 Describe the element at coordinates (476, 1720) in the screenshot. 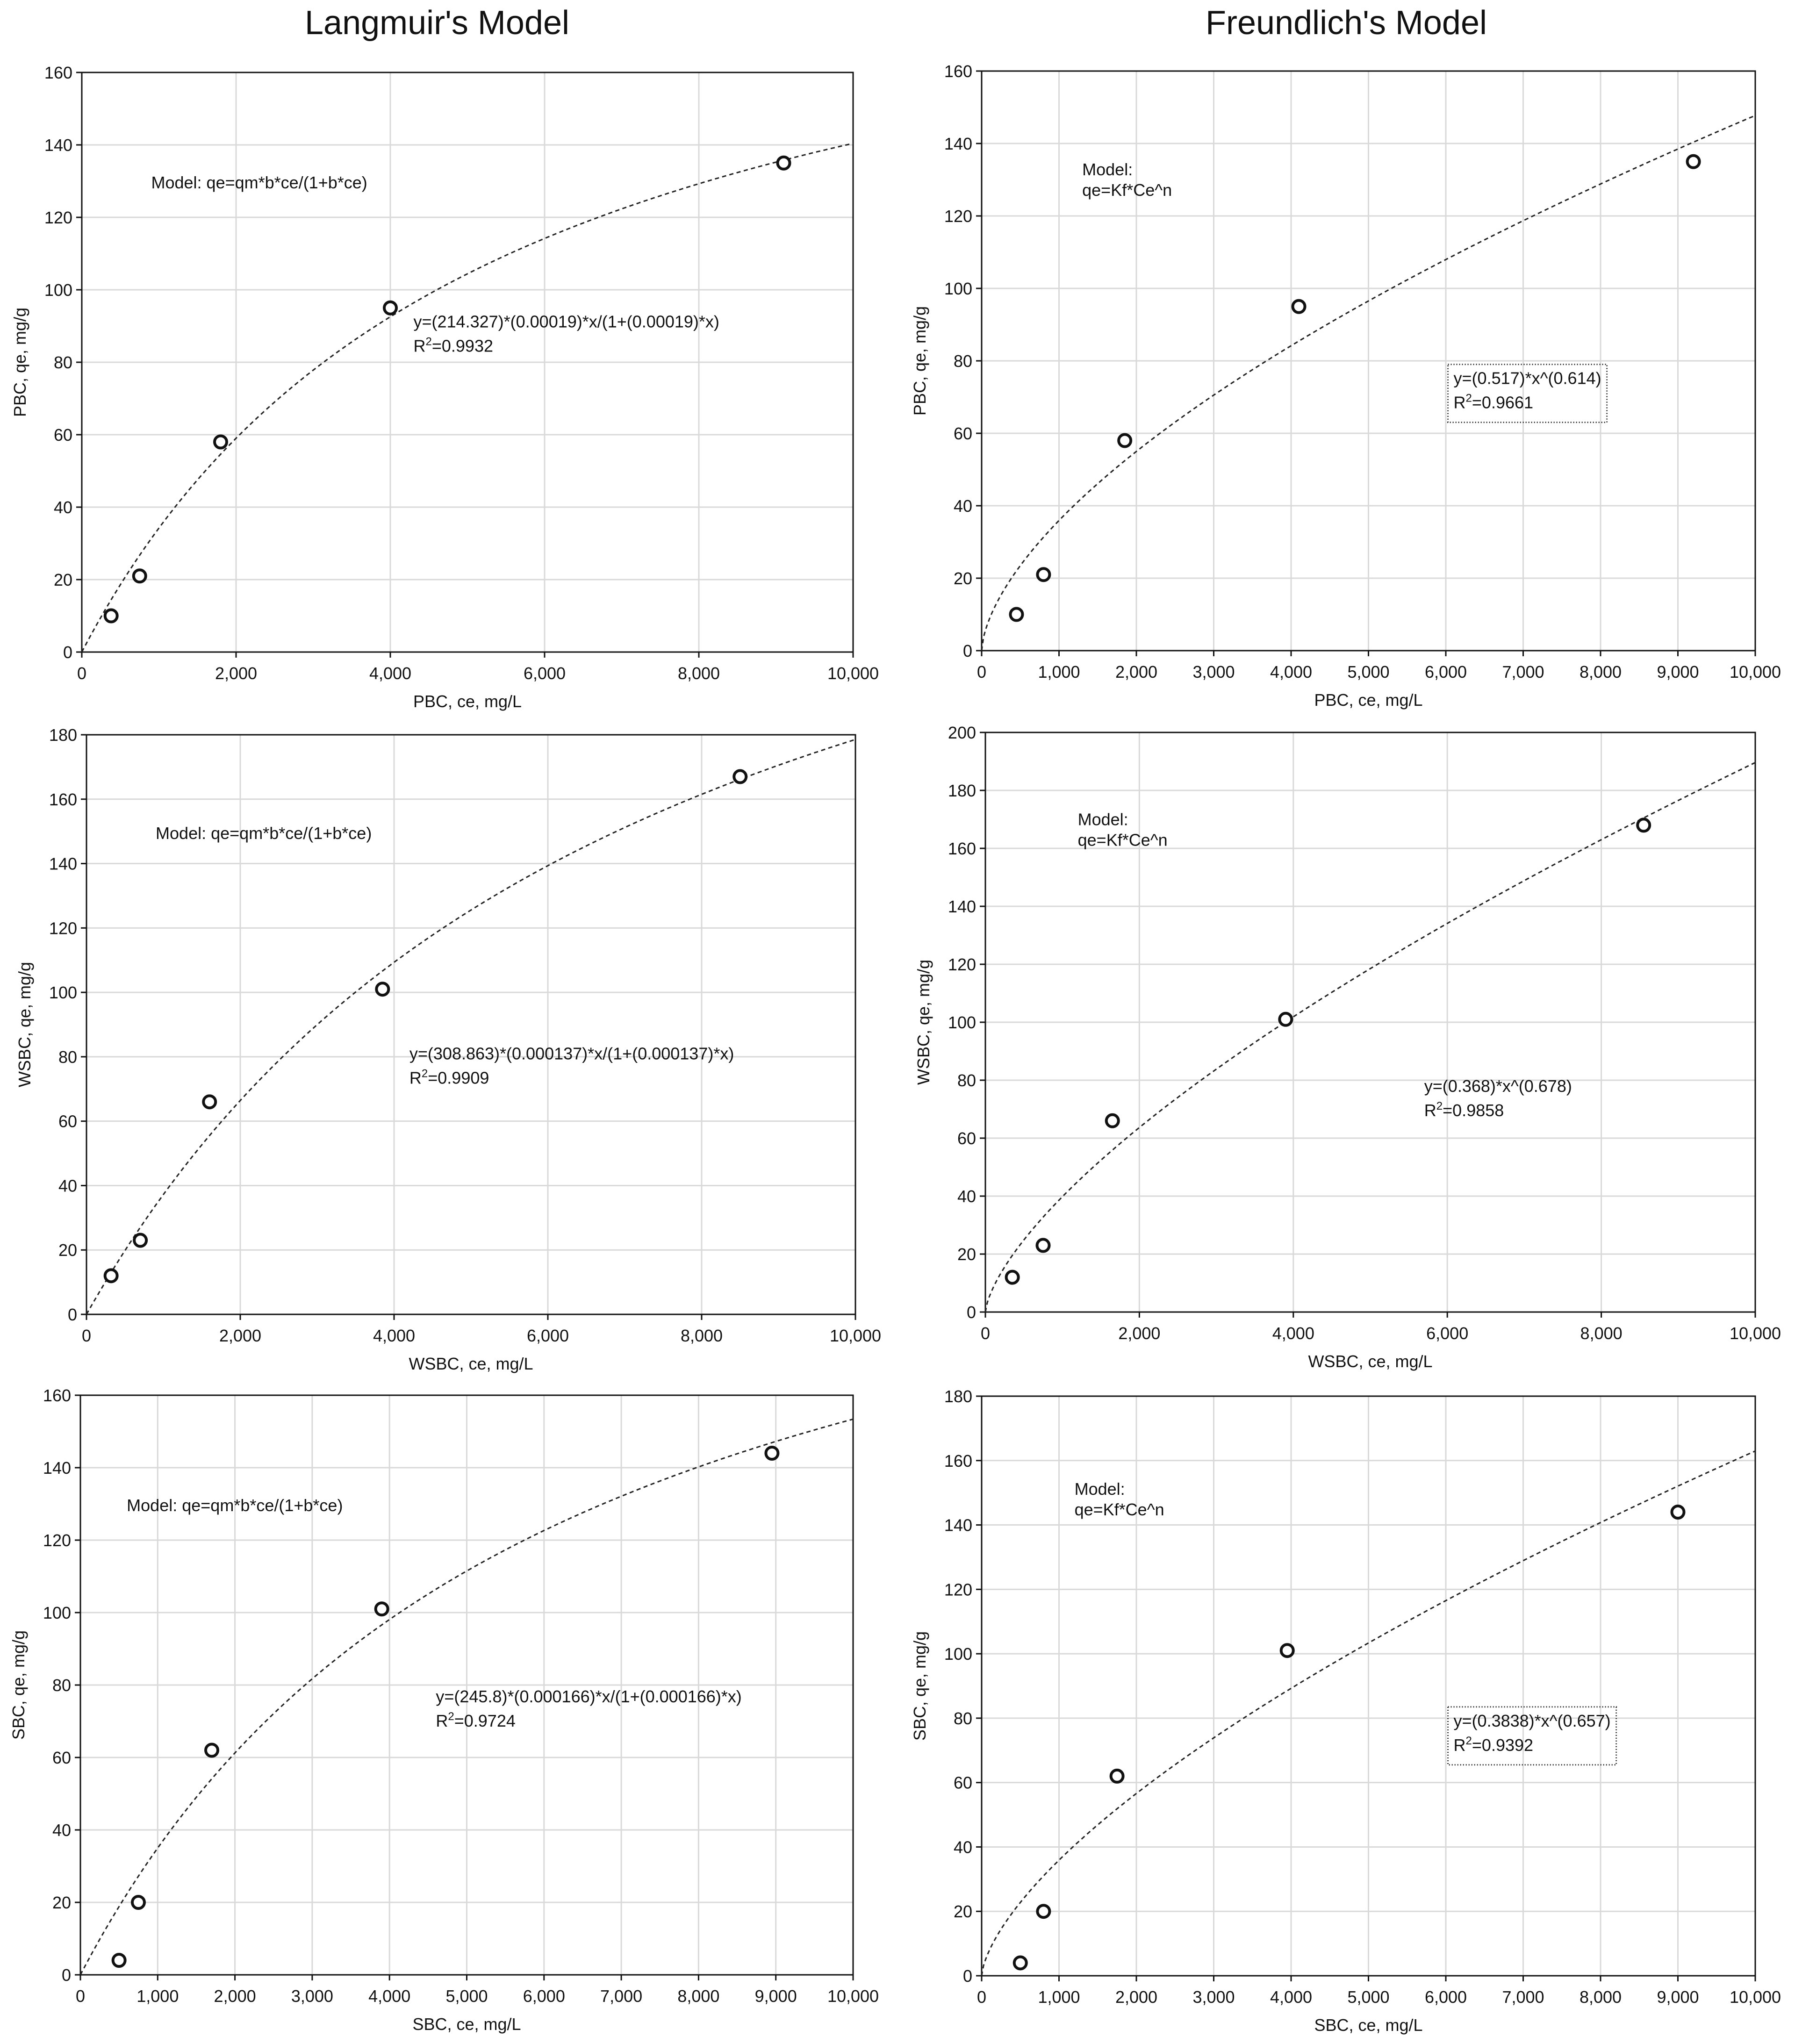

I see `r-squared-label: R2=0.9724` at that location.